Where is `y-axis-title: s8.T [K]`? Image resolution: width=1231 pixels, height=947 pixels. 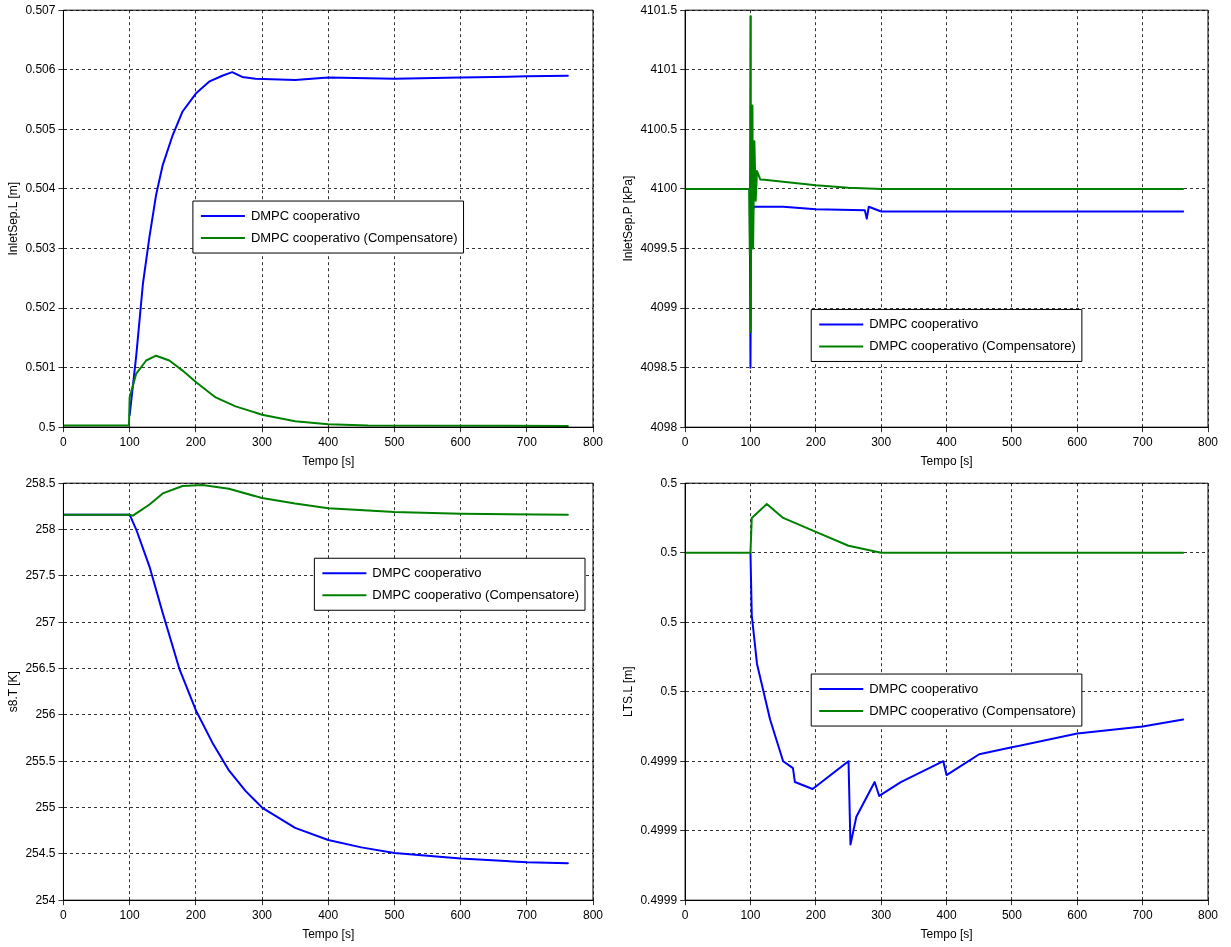
y-axis-title: s8.T [K] is located at coordinates (12, 692).